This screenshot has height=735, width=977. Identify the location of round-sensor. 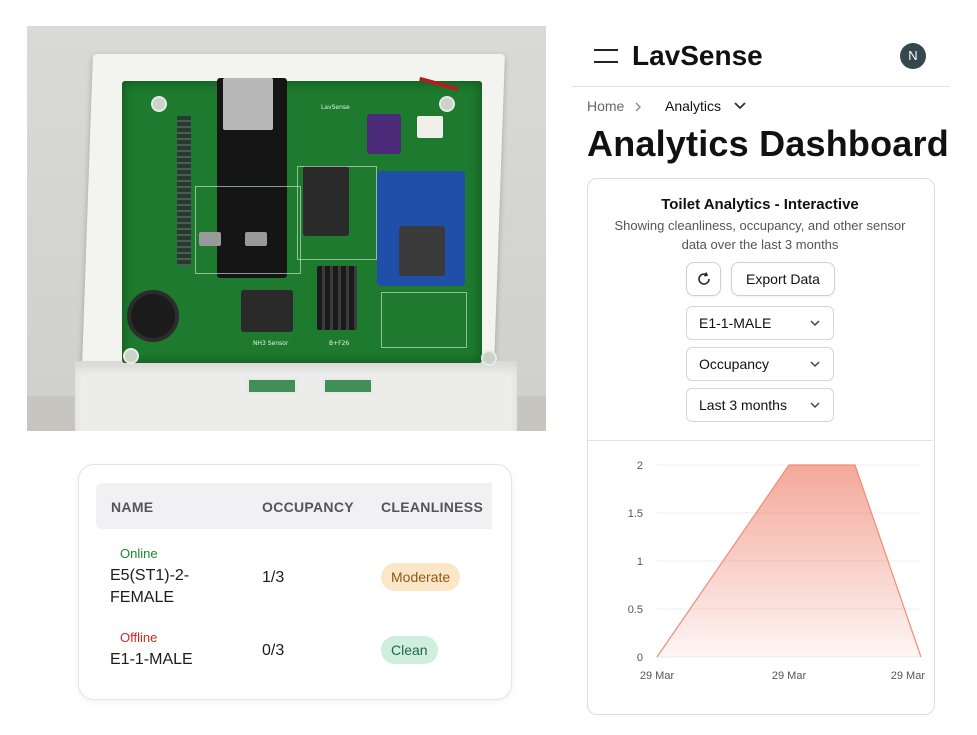
(153, 316).